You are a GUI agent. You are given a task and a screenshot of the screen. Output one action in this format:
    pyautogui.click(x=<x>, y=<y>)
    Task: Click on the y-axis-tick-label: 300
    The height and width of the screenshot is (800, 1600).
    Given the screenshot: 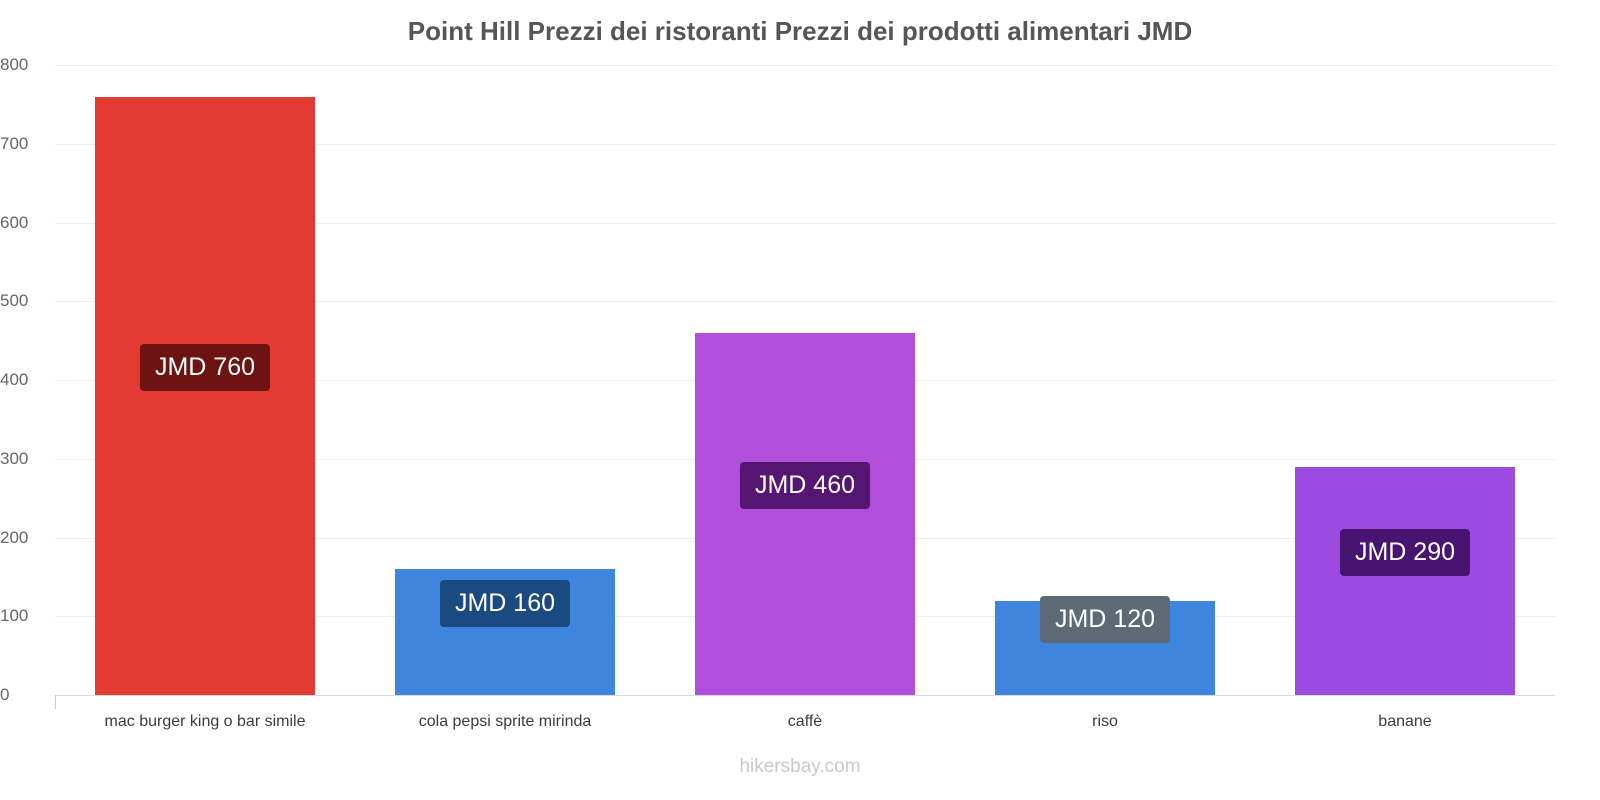 What is the action you would take?
    pyautogui.click(x=14, y=458)
    